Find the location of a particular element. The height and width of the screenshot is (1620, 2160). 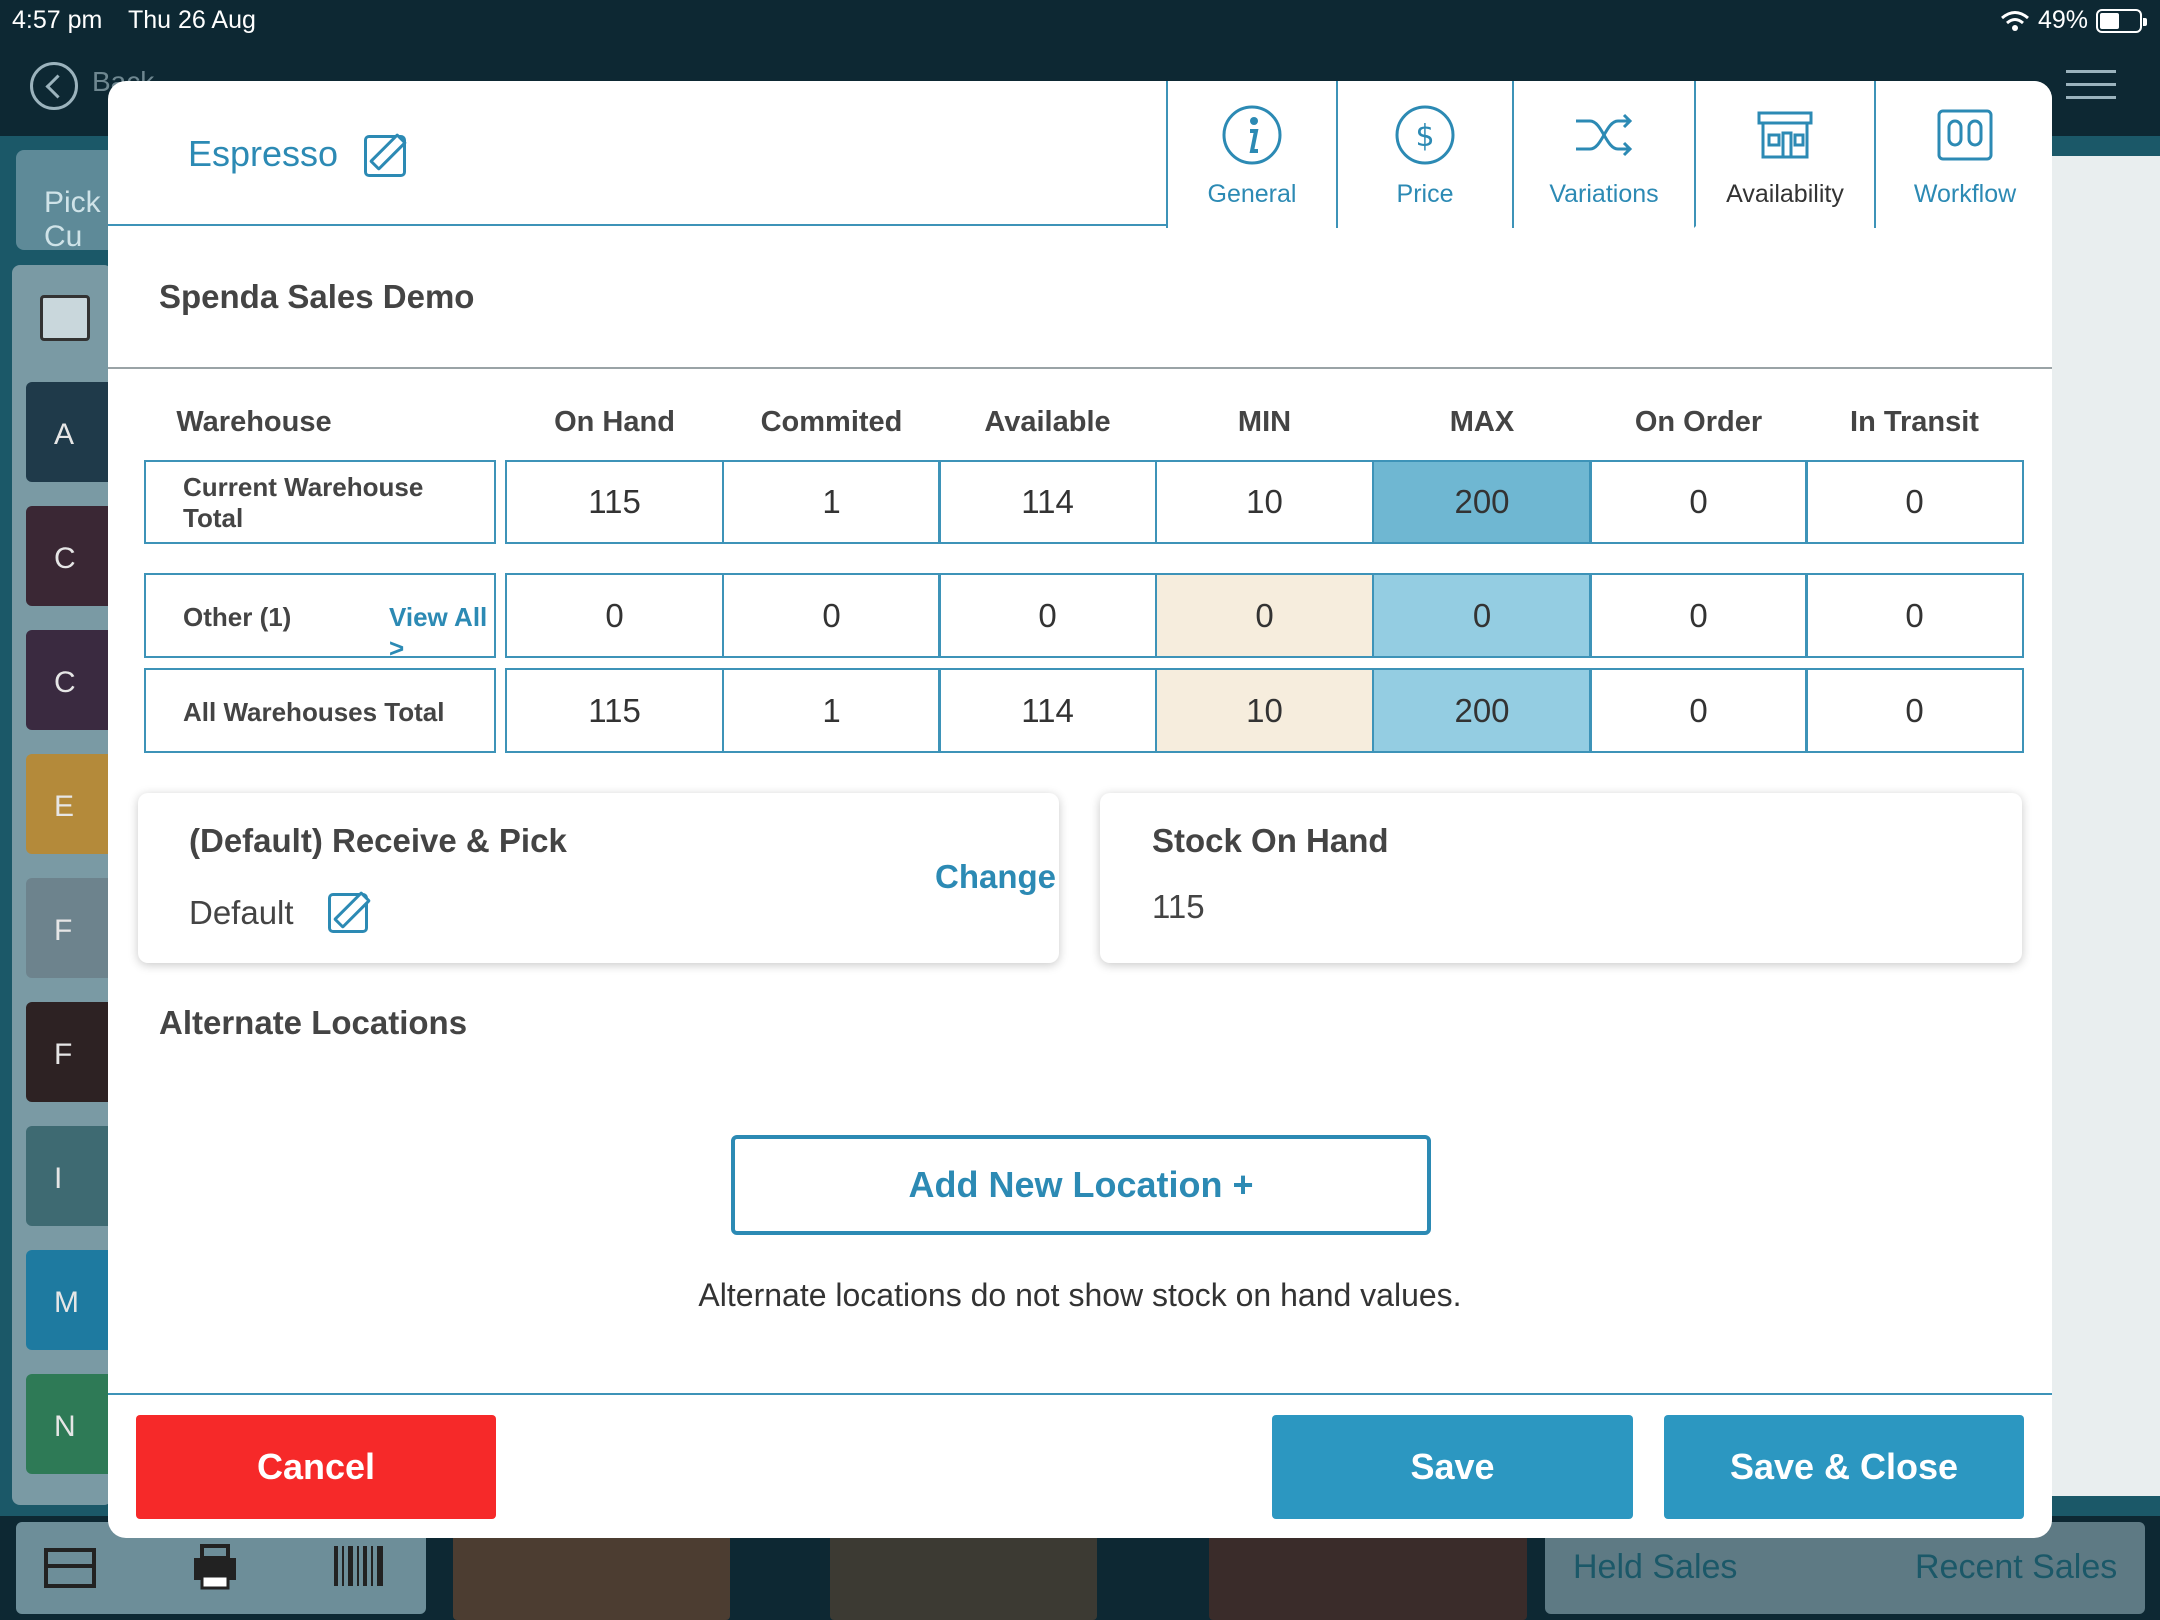

col-header-in-transit: In Transit is located at coordinates (1914, 422).